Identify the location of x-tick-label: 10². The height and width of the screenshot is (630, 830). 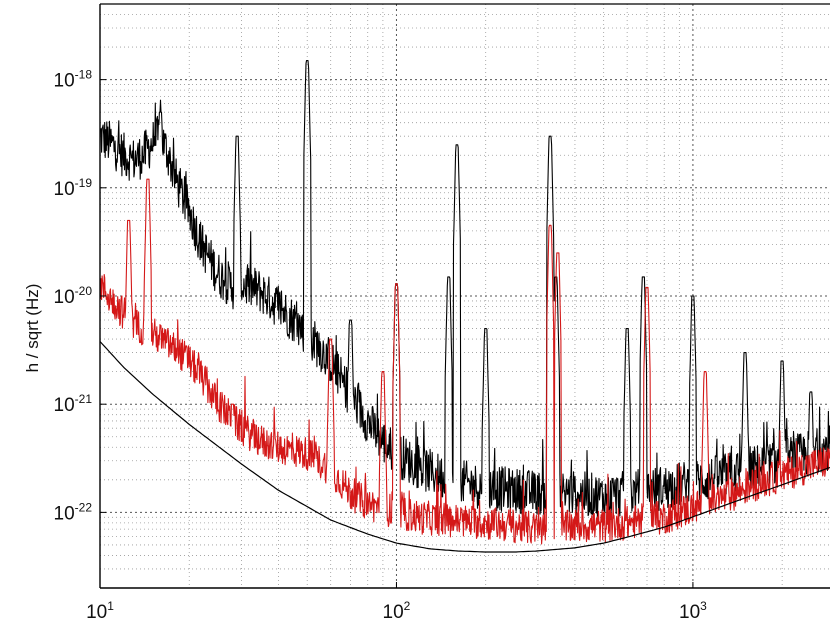
(397, 611).